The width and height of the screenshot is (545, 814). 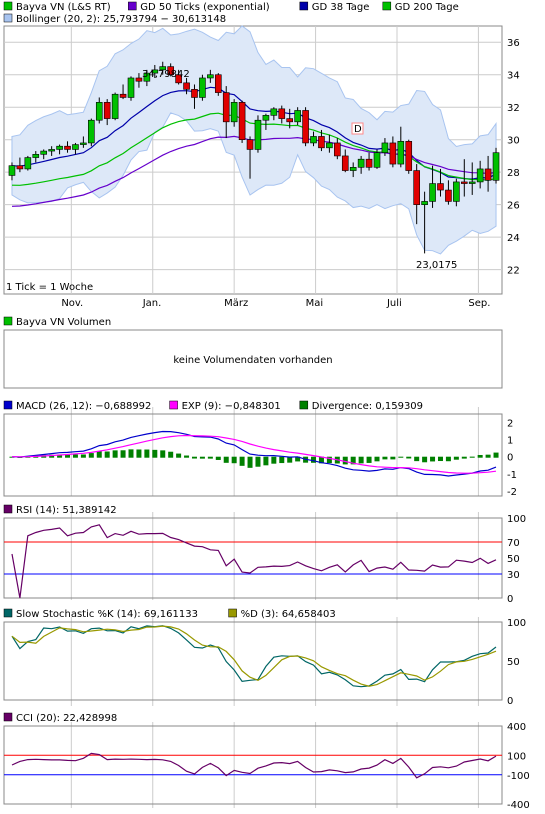 What do you see at coordinates (513, 108) in the screenshot?
I see `y-tick-label: 32` at bounding box center [513, 108].